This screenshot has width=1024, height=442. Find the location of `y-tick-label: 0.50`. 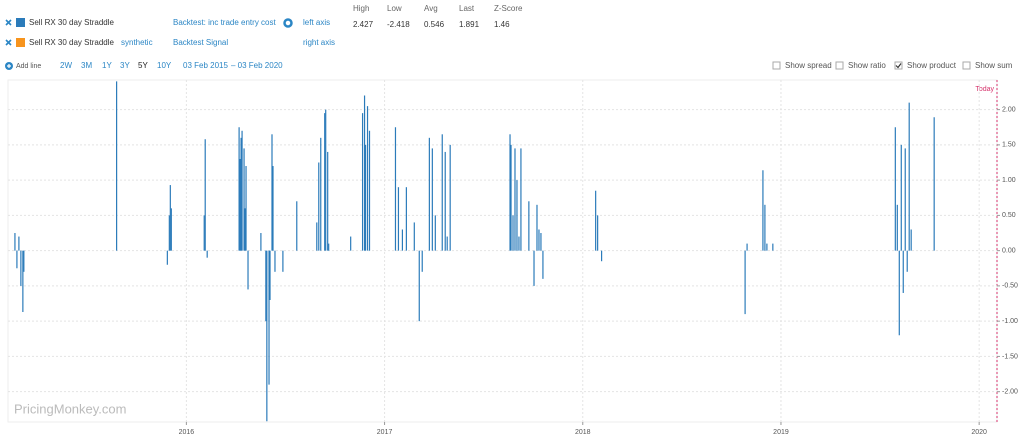

y-tick-label: 0.50 is located at coordinates (1009, 215).